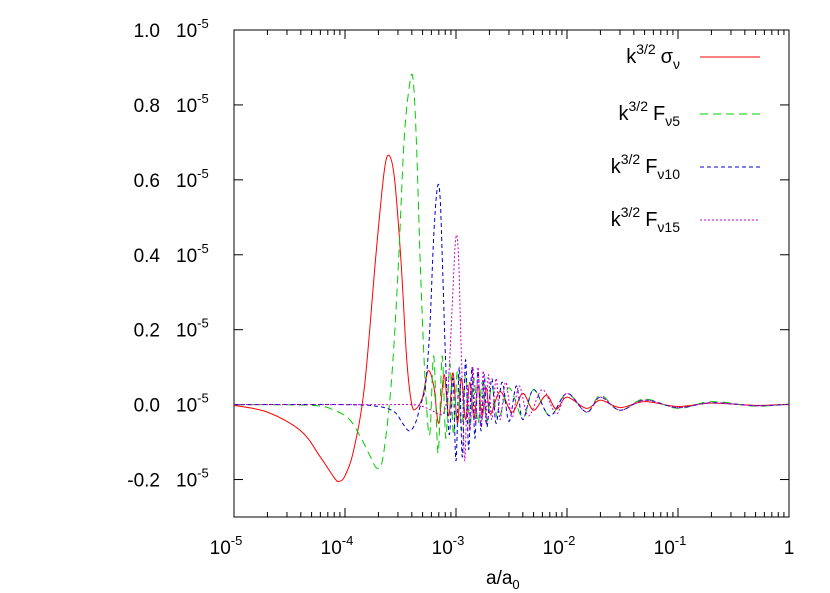  I want to click on legend-label-1: k3/2 σν, so click(653, 56).